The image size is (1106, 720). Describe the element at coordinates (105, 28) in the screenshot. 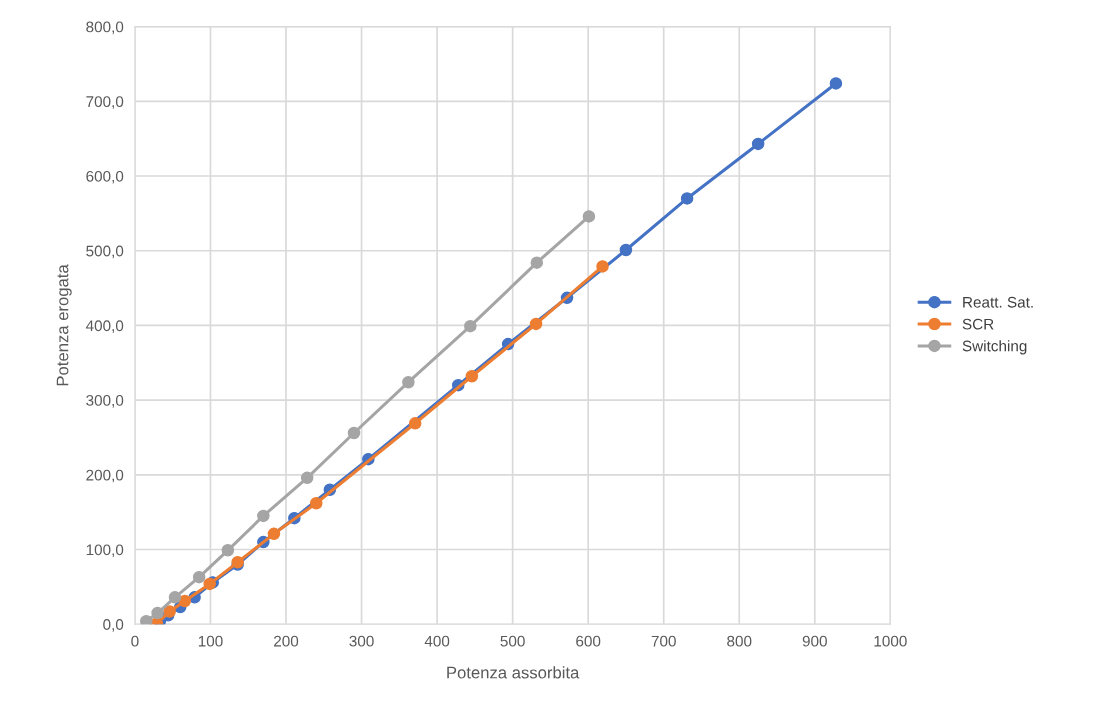

I see `y-tick-label: 800,0` at that location.